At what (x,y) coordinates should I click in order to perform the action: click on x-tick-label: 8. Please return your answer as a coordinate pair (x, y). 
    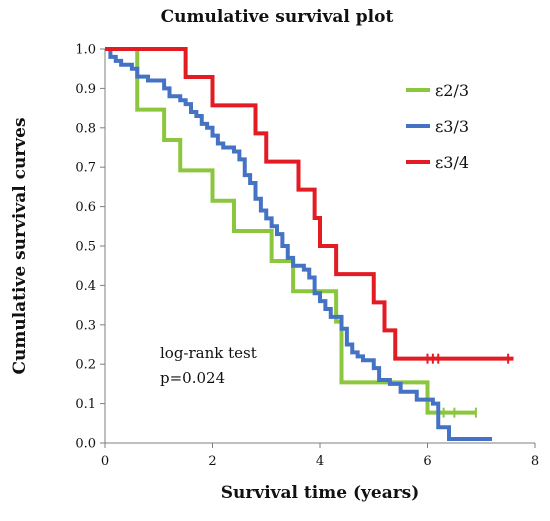
    Looking at the image, I should click on (535, 461).